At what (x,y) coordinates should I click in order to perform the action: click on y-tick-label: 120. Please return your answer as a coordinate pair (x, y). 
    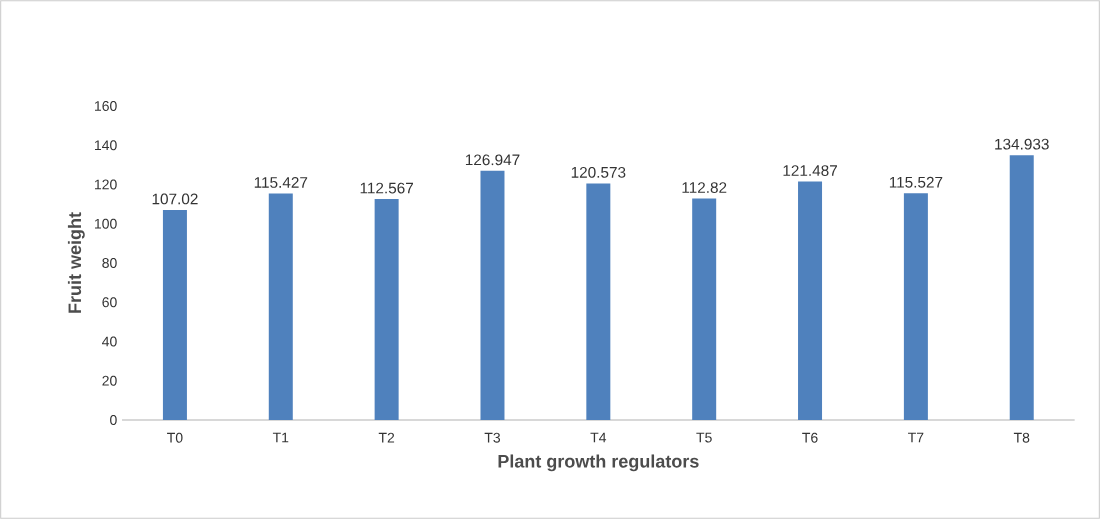
    Looking at the image, I should click on (106, 184).